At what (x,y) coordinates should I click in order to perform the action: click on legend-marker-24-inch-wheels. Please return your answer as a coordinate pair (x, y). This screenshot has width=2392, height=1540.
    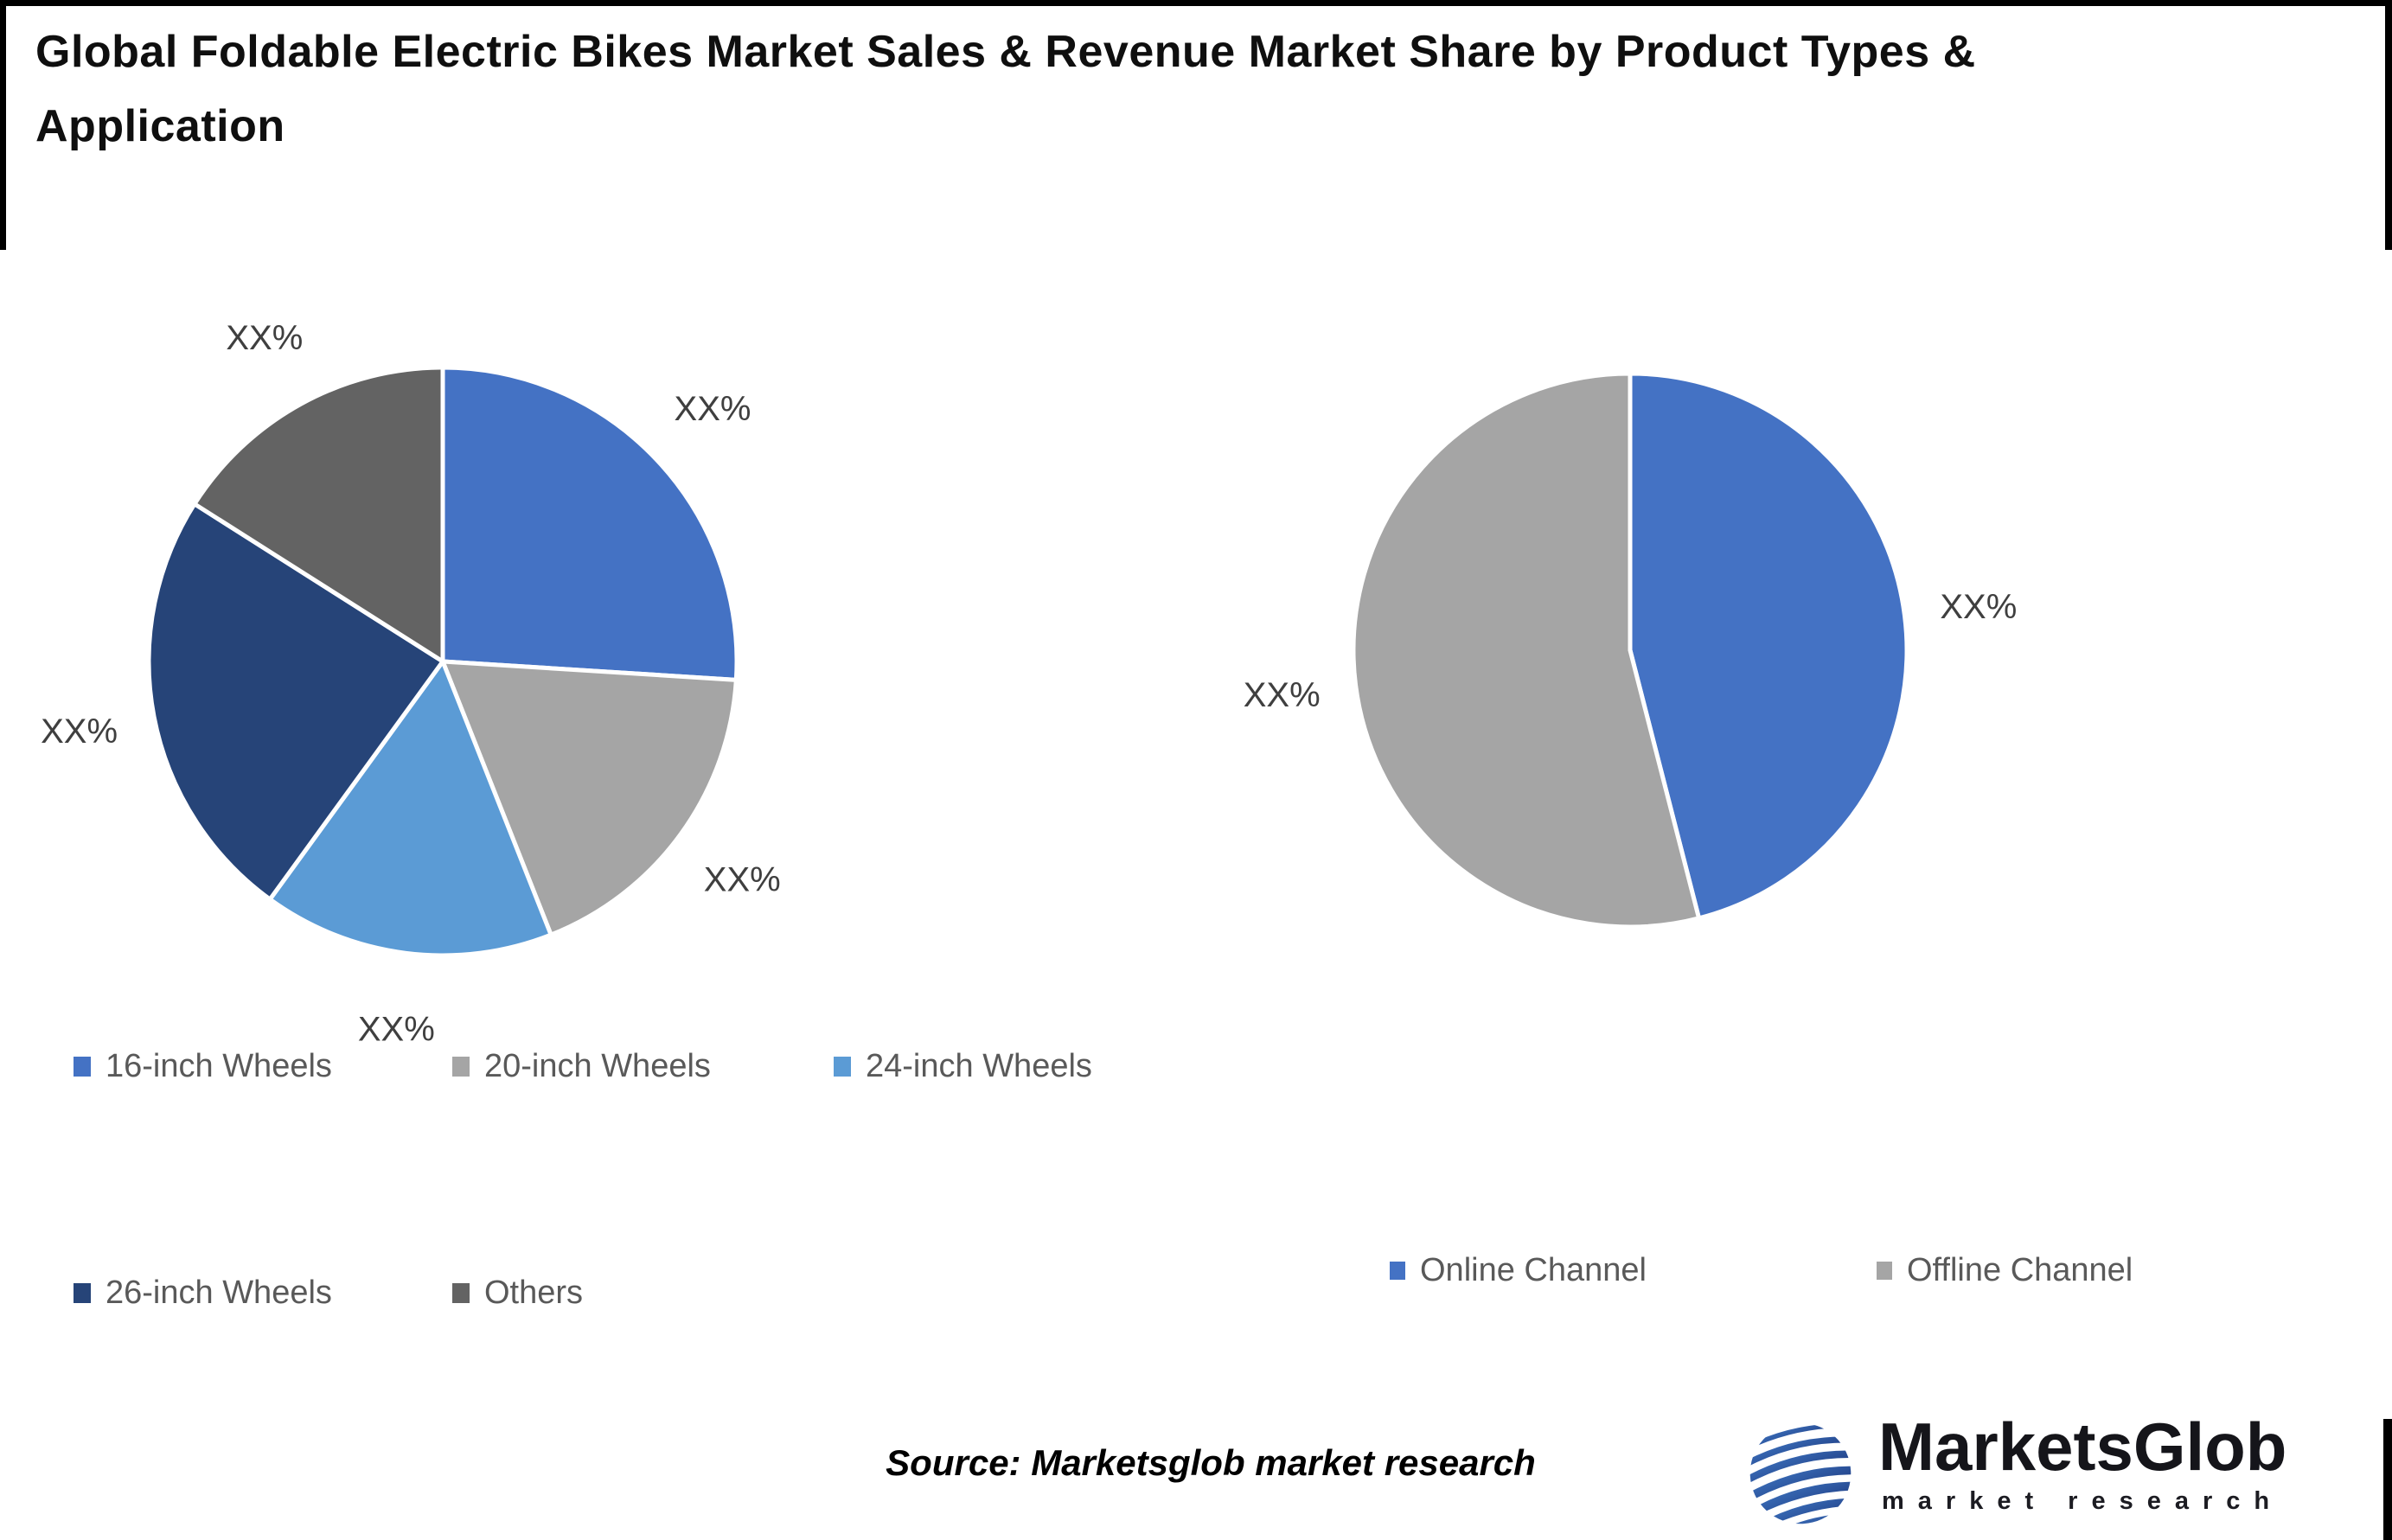
    Looking at the image, I should click on (843, 1066).